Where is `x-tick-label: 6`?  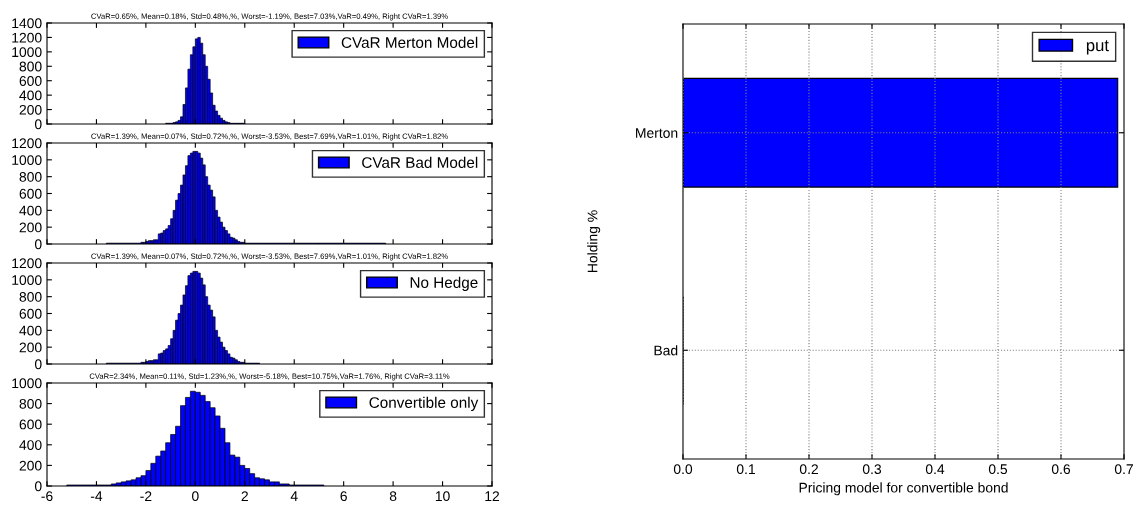 x-tick-label: 6 is located at coordinates (343, 496).